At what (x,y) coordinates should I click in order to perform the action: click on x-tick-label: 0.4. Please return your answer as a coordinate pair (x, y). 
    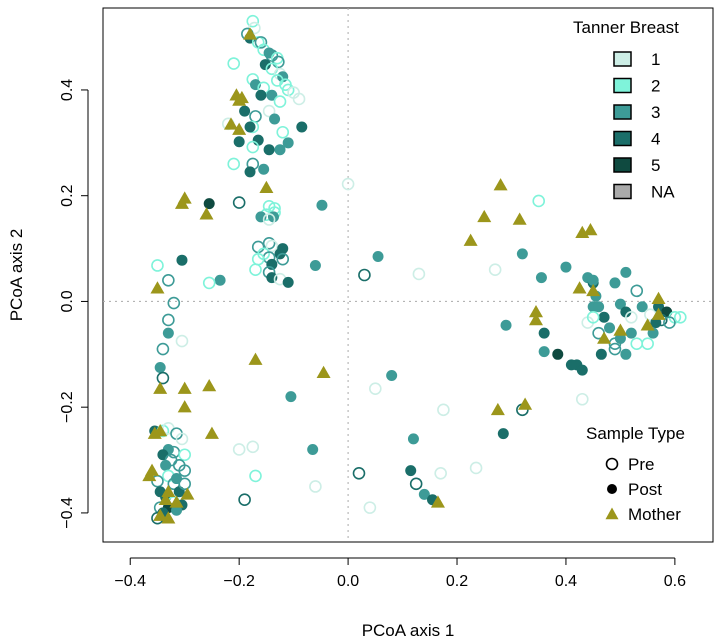
    Looking at the image, I should click on (566, 581).